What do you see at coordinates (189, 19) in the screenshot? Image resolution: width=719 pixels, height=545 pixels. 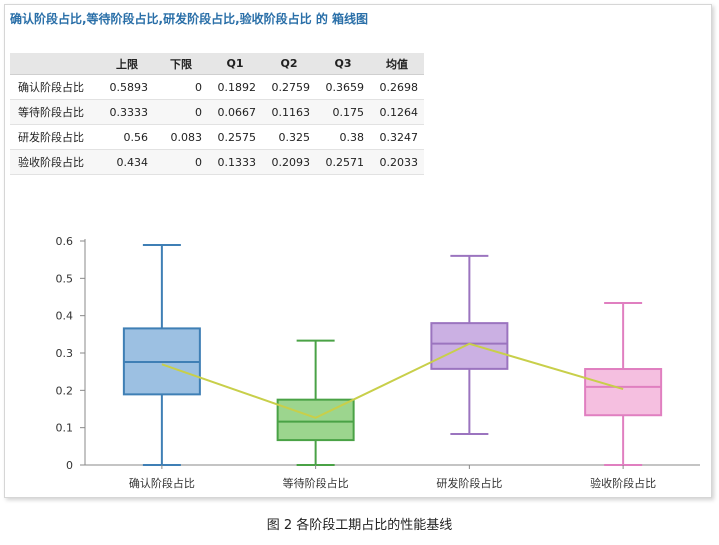 I see `chart-title: 确认阶段占比,等待阶段占比,研发阶段占比,验收阶段占比 的 箱线图` at bounding box center [189, 19].